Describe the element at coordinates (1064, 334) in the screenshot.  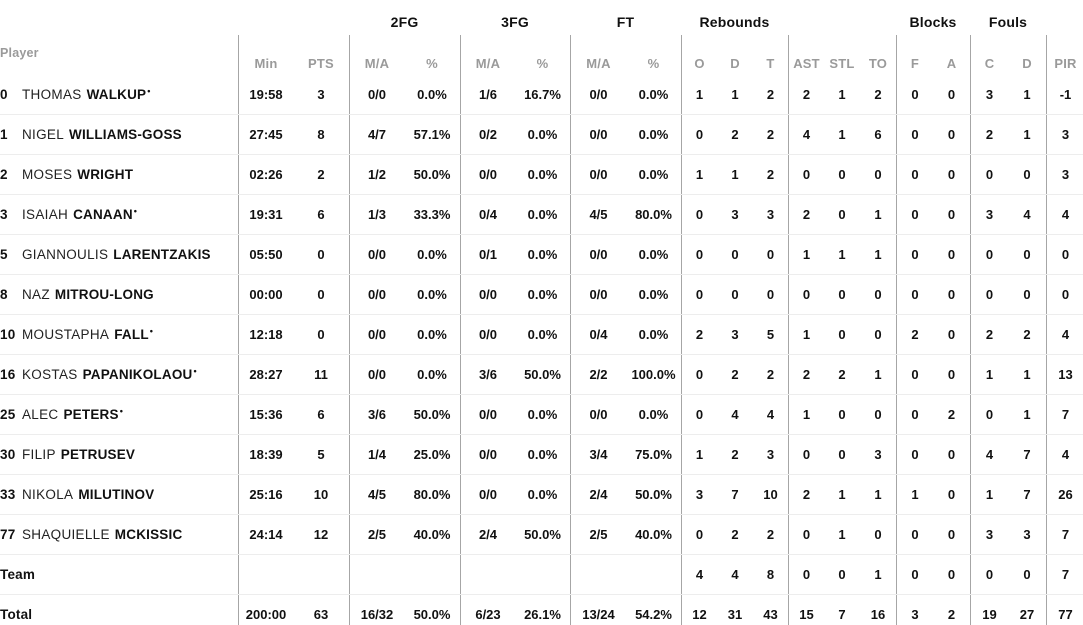
I see `stat-pir: 4` at that location.